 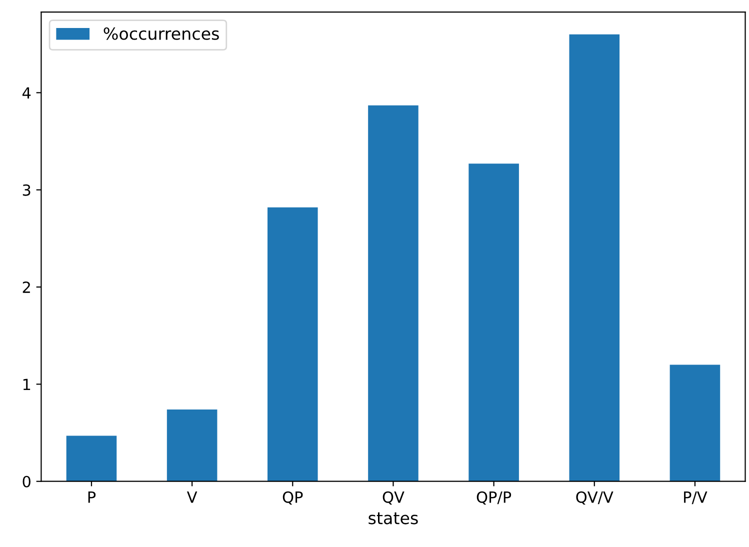 What do you see at coordinates (595, 498) in the screenshot?
I see `x-tick-label: QV/V` at bounding box center [595, 498].